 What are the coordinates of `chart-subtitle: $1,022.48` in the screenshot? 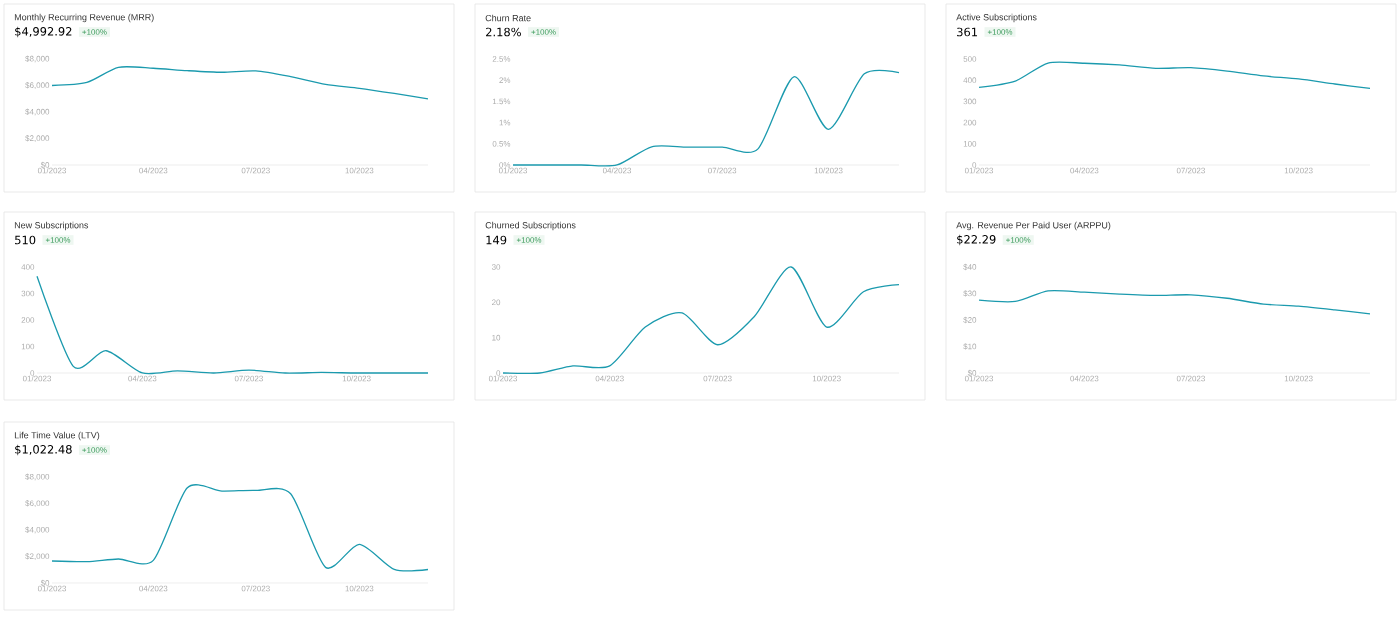 It's located at (43, 450).